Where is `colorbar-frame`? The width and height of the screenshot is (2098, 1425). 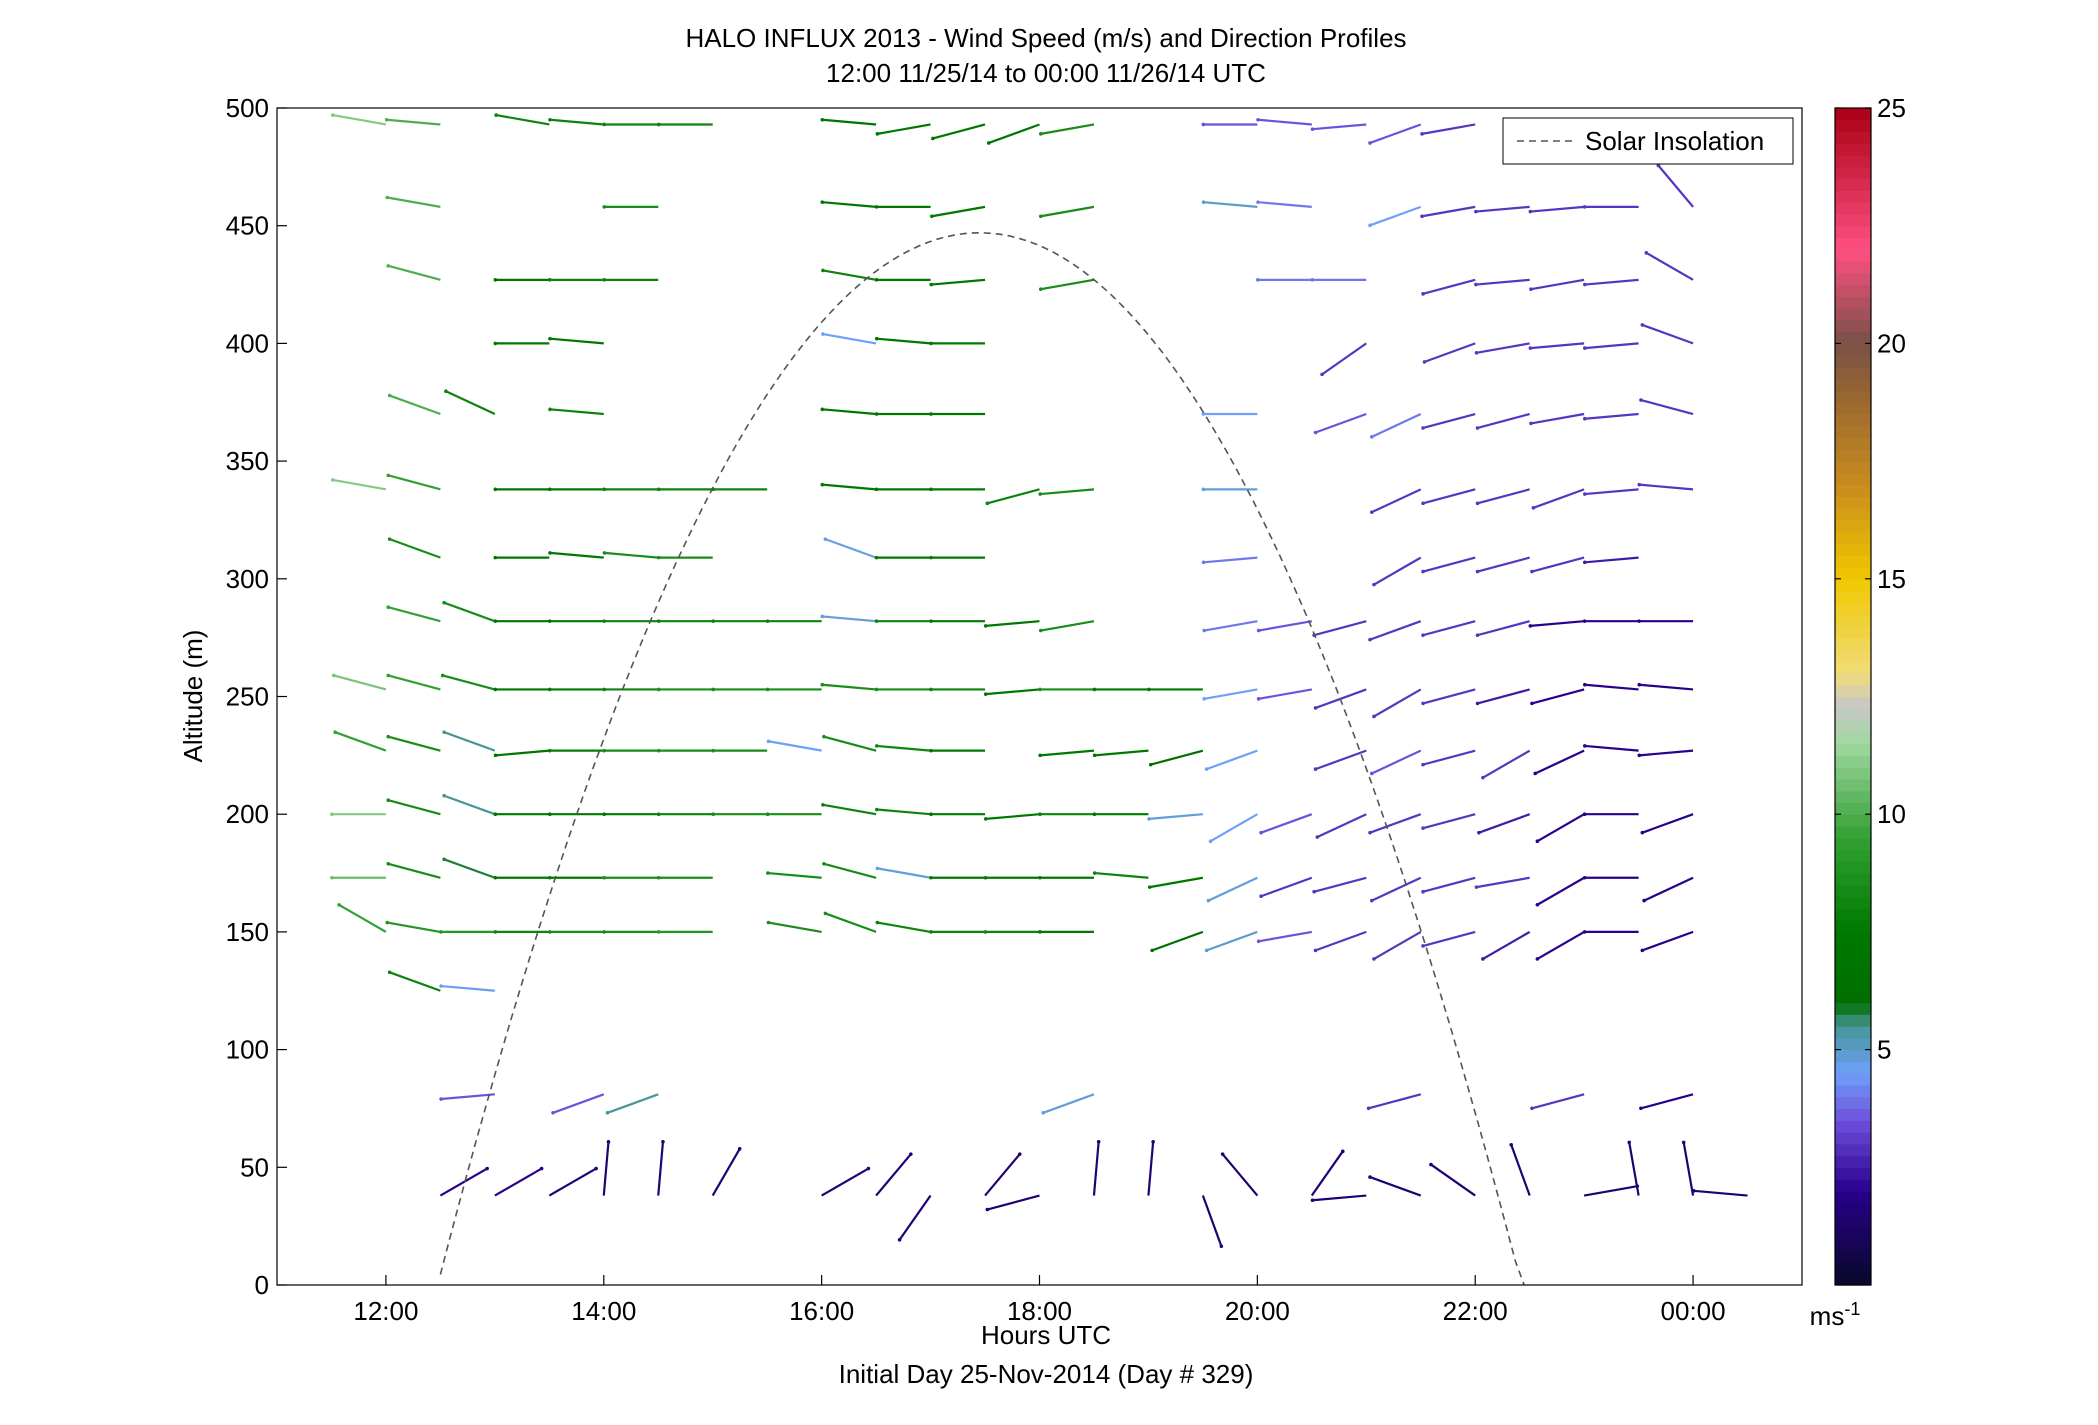
colorbar-frame is located at coordinates (1853, 696).